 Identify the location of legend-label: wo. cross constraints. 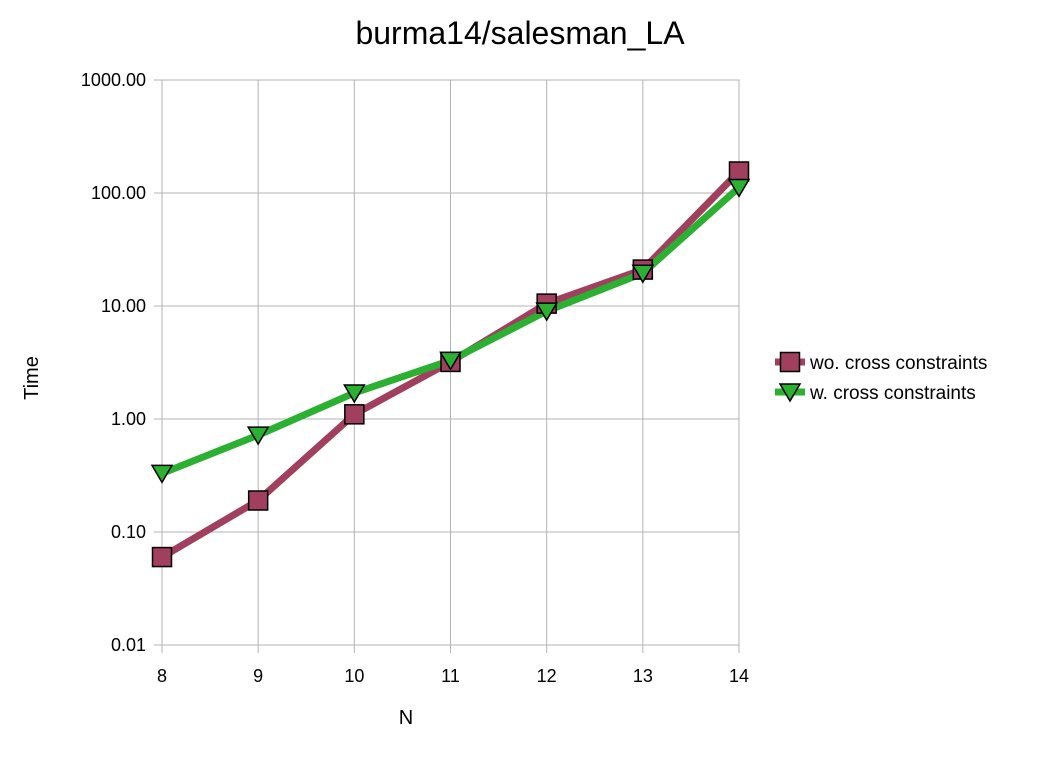
(898, 363).